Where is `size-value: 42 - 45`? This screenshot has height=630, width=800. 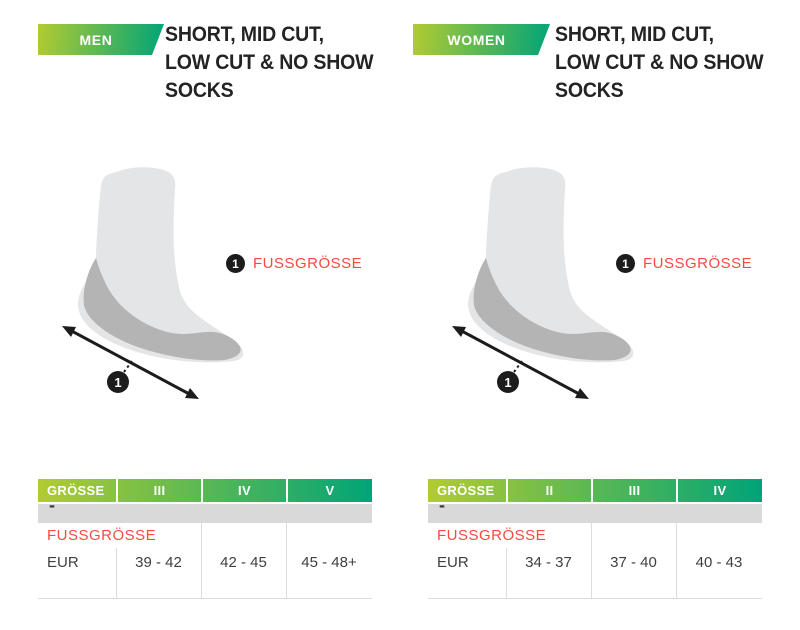 size-value: 42 - 45 is located at coordinates (243, 562).